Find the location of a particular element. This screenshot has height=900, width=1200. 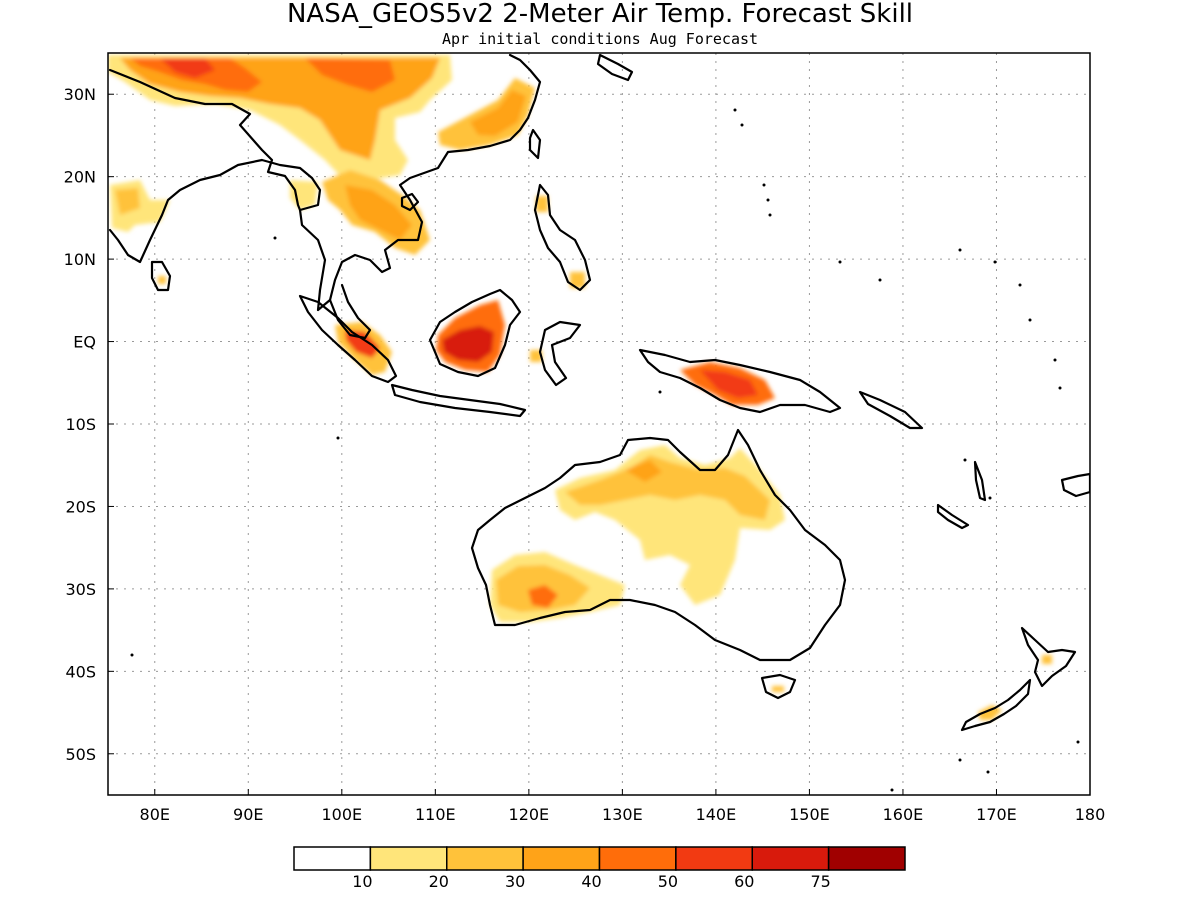

shade-borneo-high is located at coordinates (468, 344).